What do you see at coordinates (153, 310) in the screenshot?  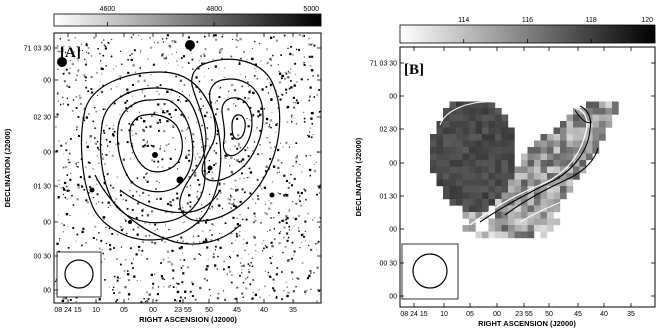 I see `x-tick-label: 00` at bounding box center [153, 310].